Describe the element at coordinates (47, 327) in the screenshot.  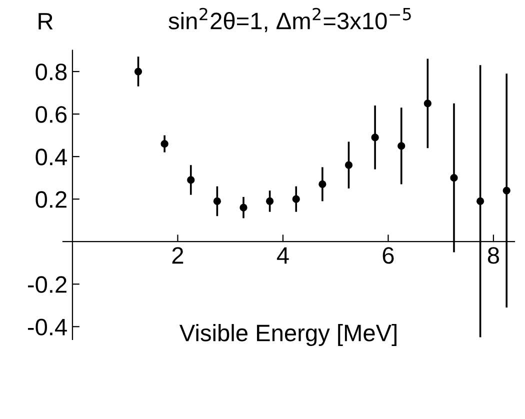
I see `y-tick-label: -0.4` at that location.